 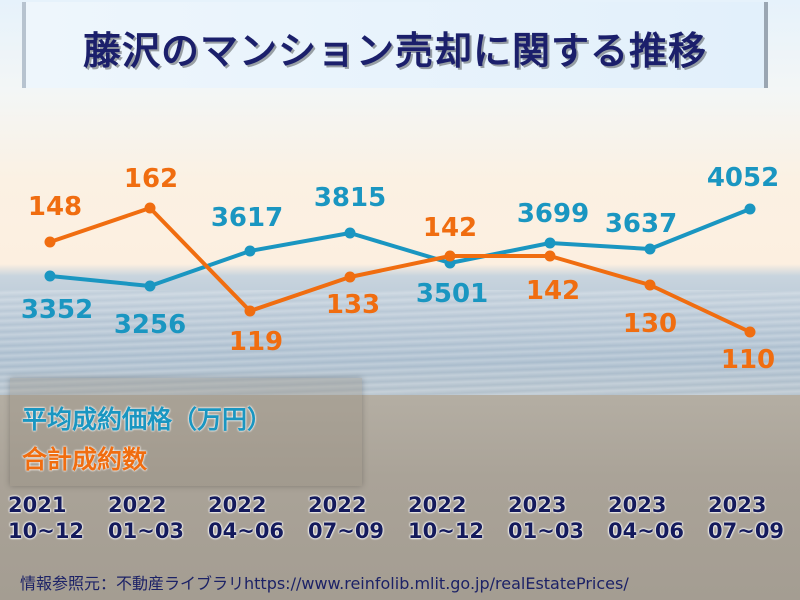 I want to click on x-tick: 2022 04~06, so click(x=253, y=518).